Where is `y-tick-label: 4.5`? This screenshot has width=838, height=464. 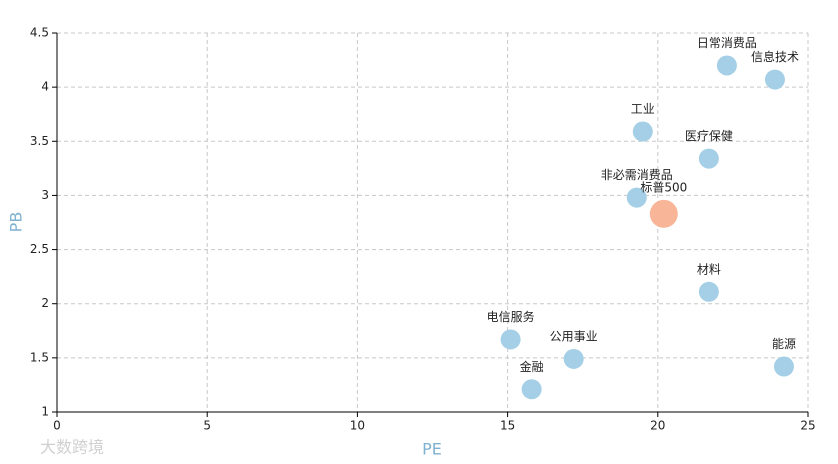 y-tick-label: 4.5 is located at coordinates (39, 33).